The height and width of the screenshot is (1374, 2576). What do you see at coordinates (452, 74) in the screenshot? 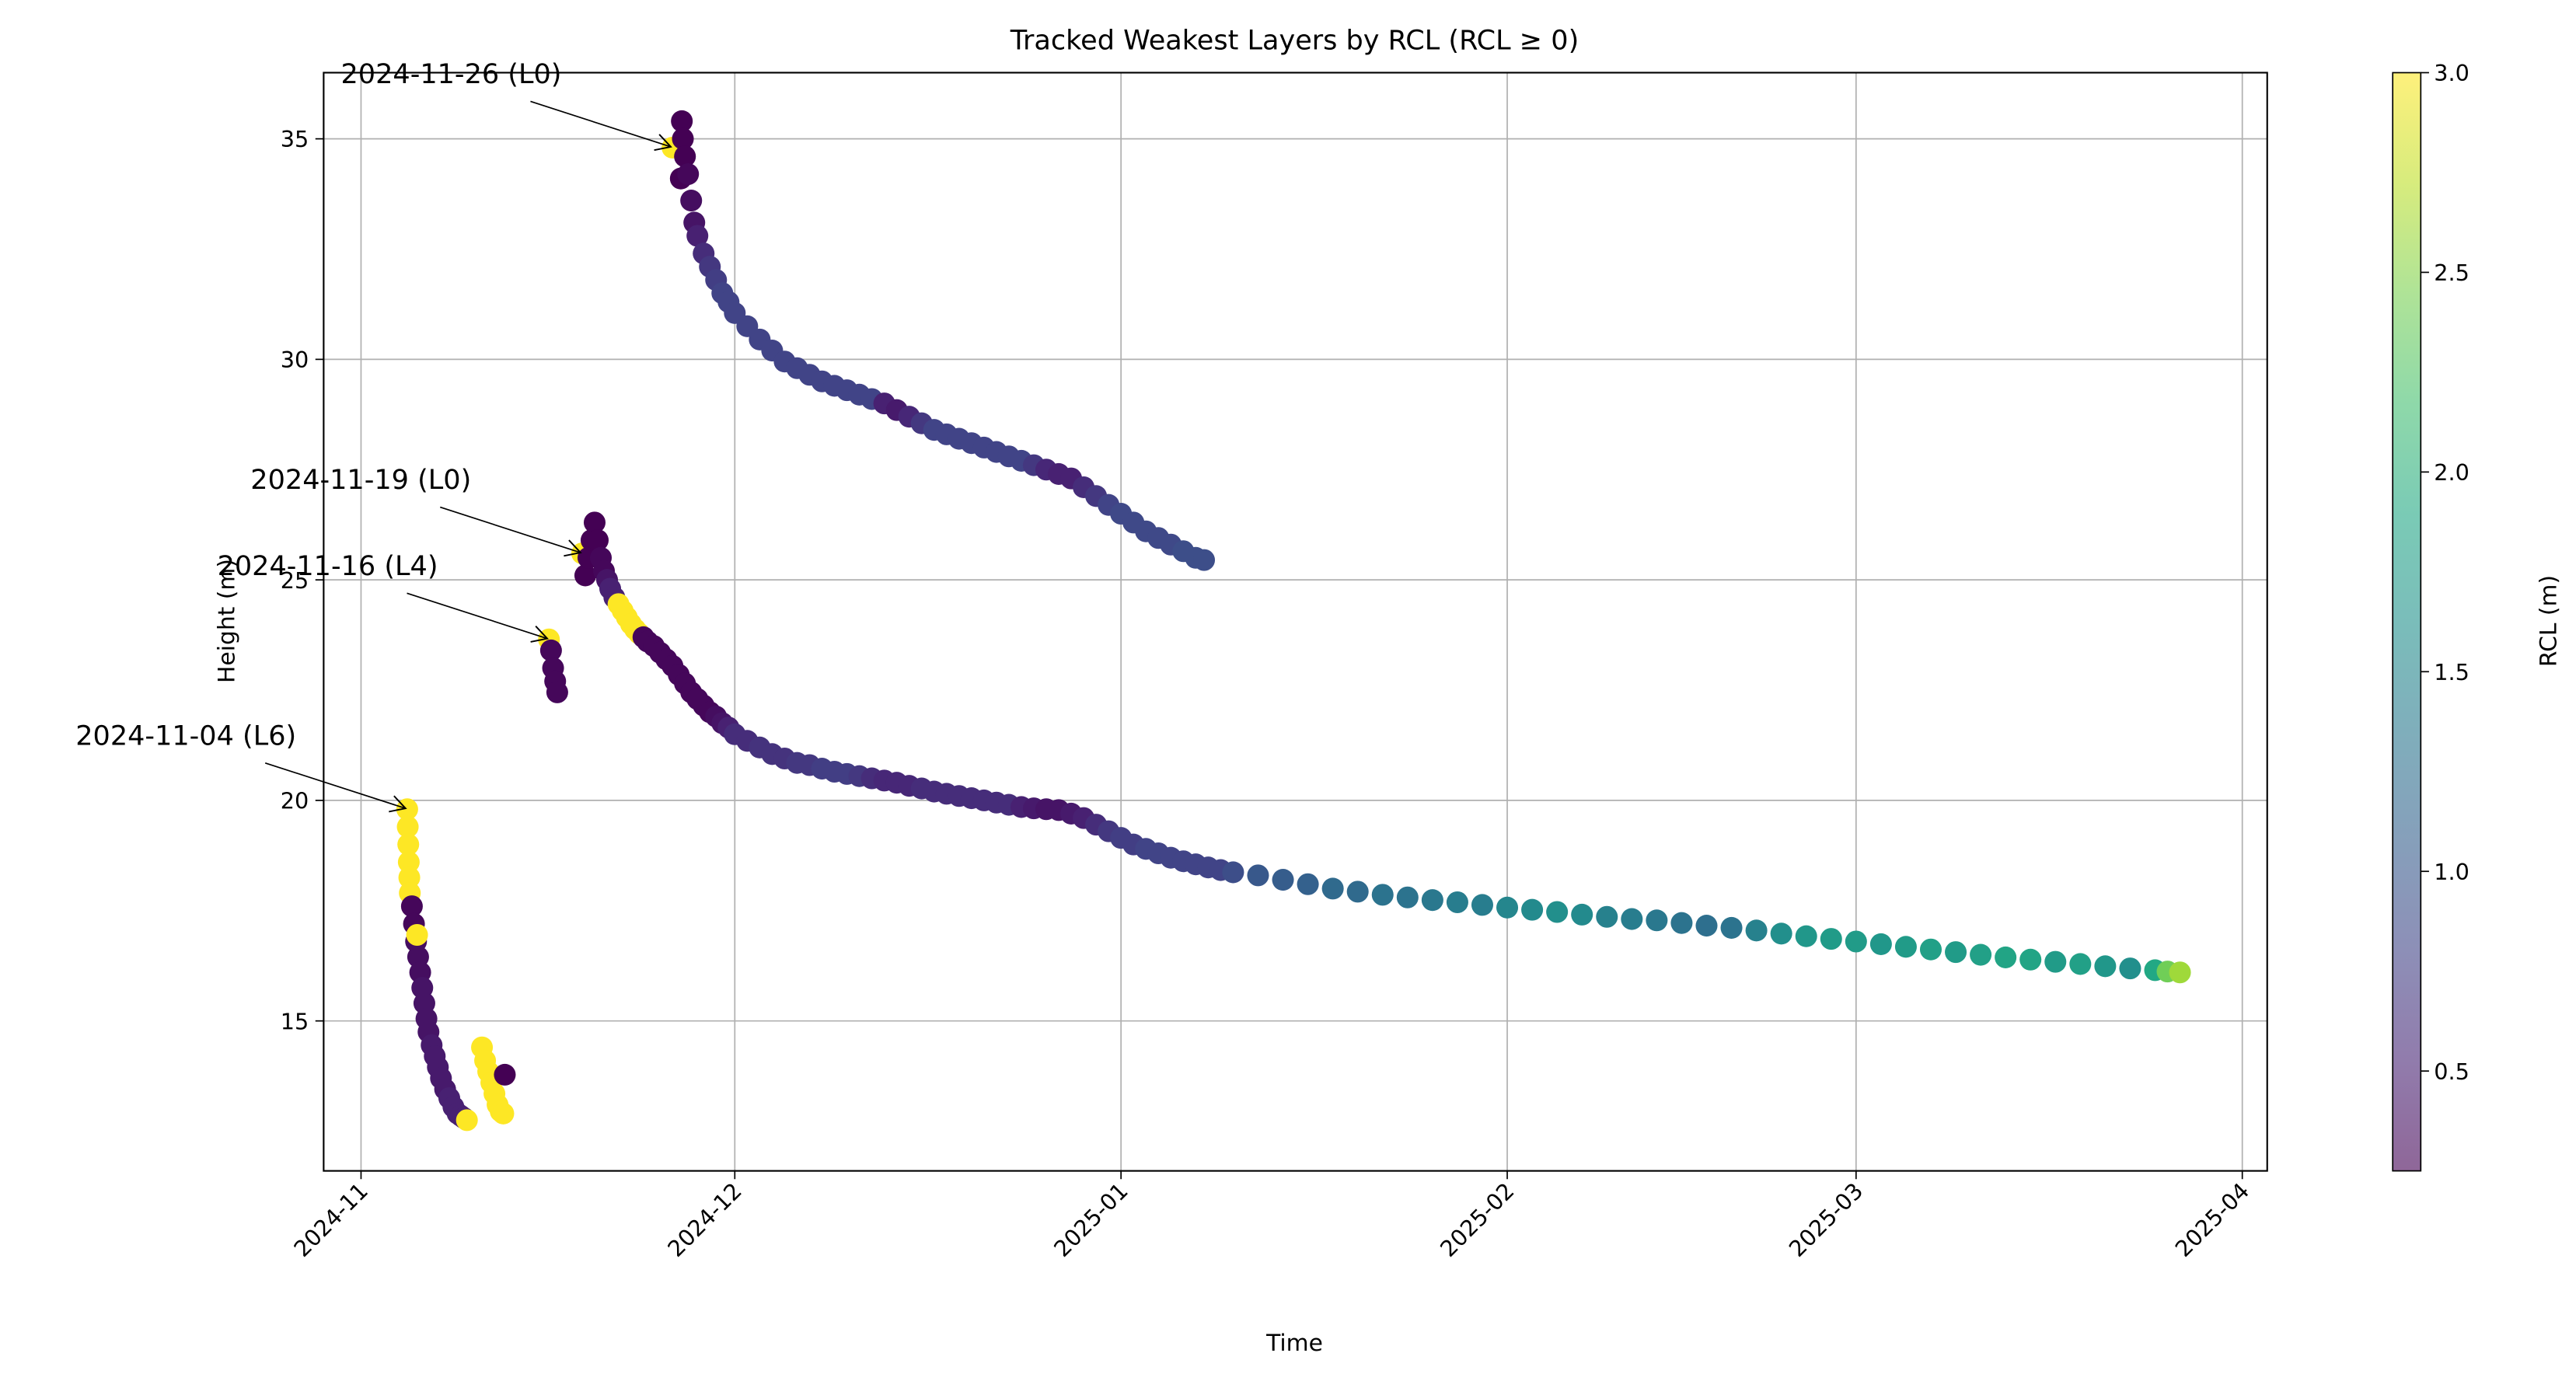
I see `annotation: 2024-11-26 (L0)` at bounding box center [452, 74].